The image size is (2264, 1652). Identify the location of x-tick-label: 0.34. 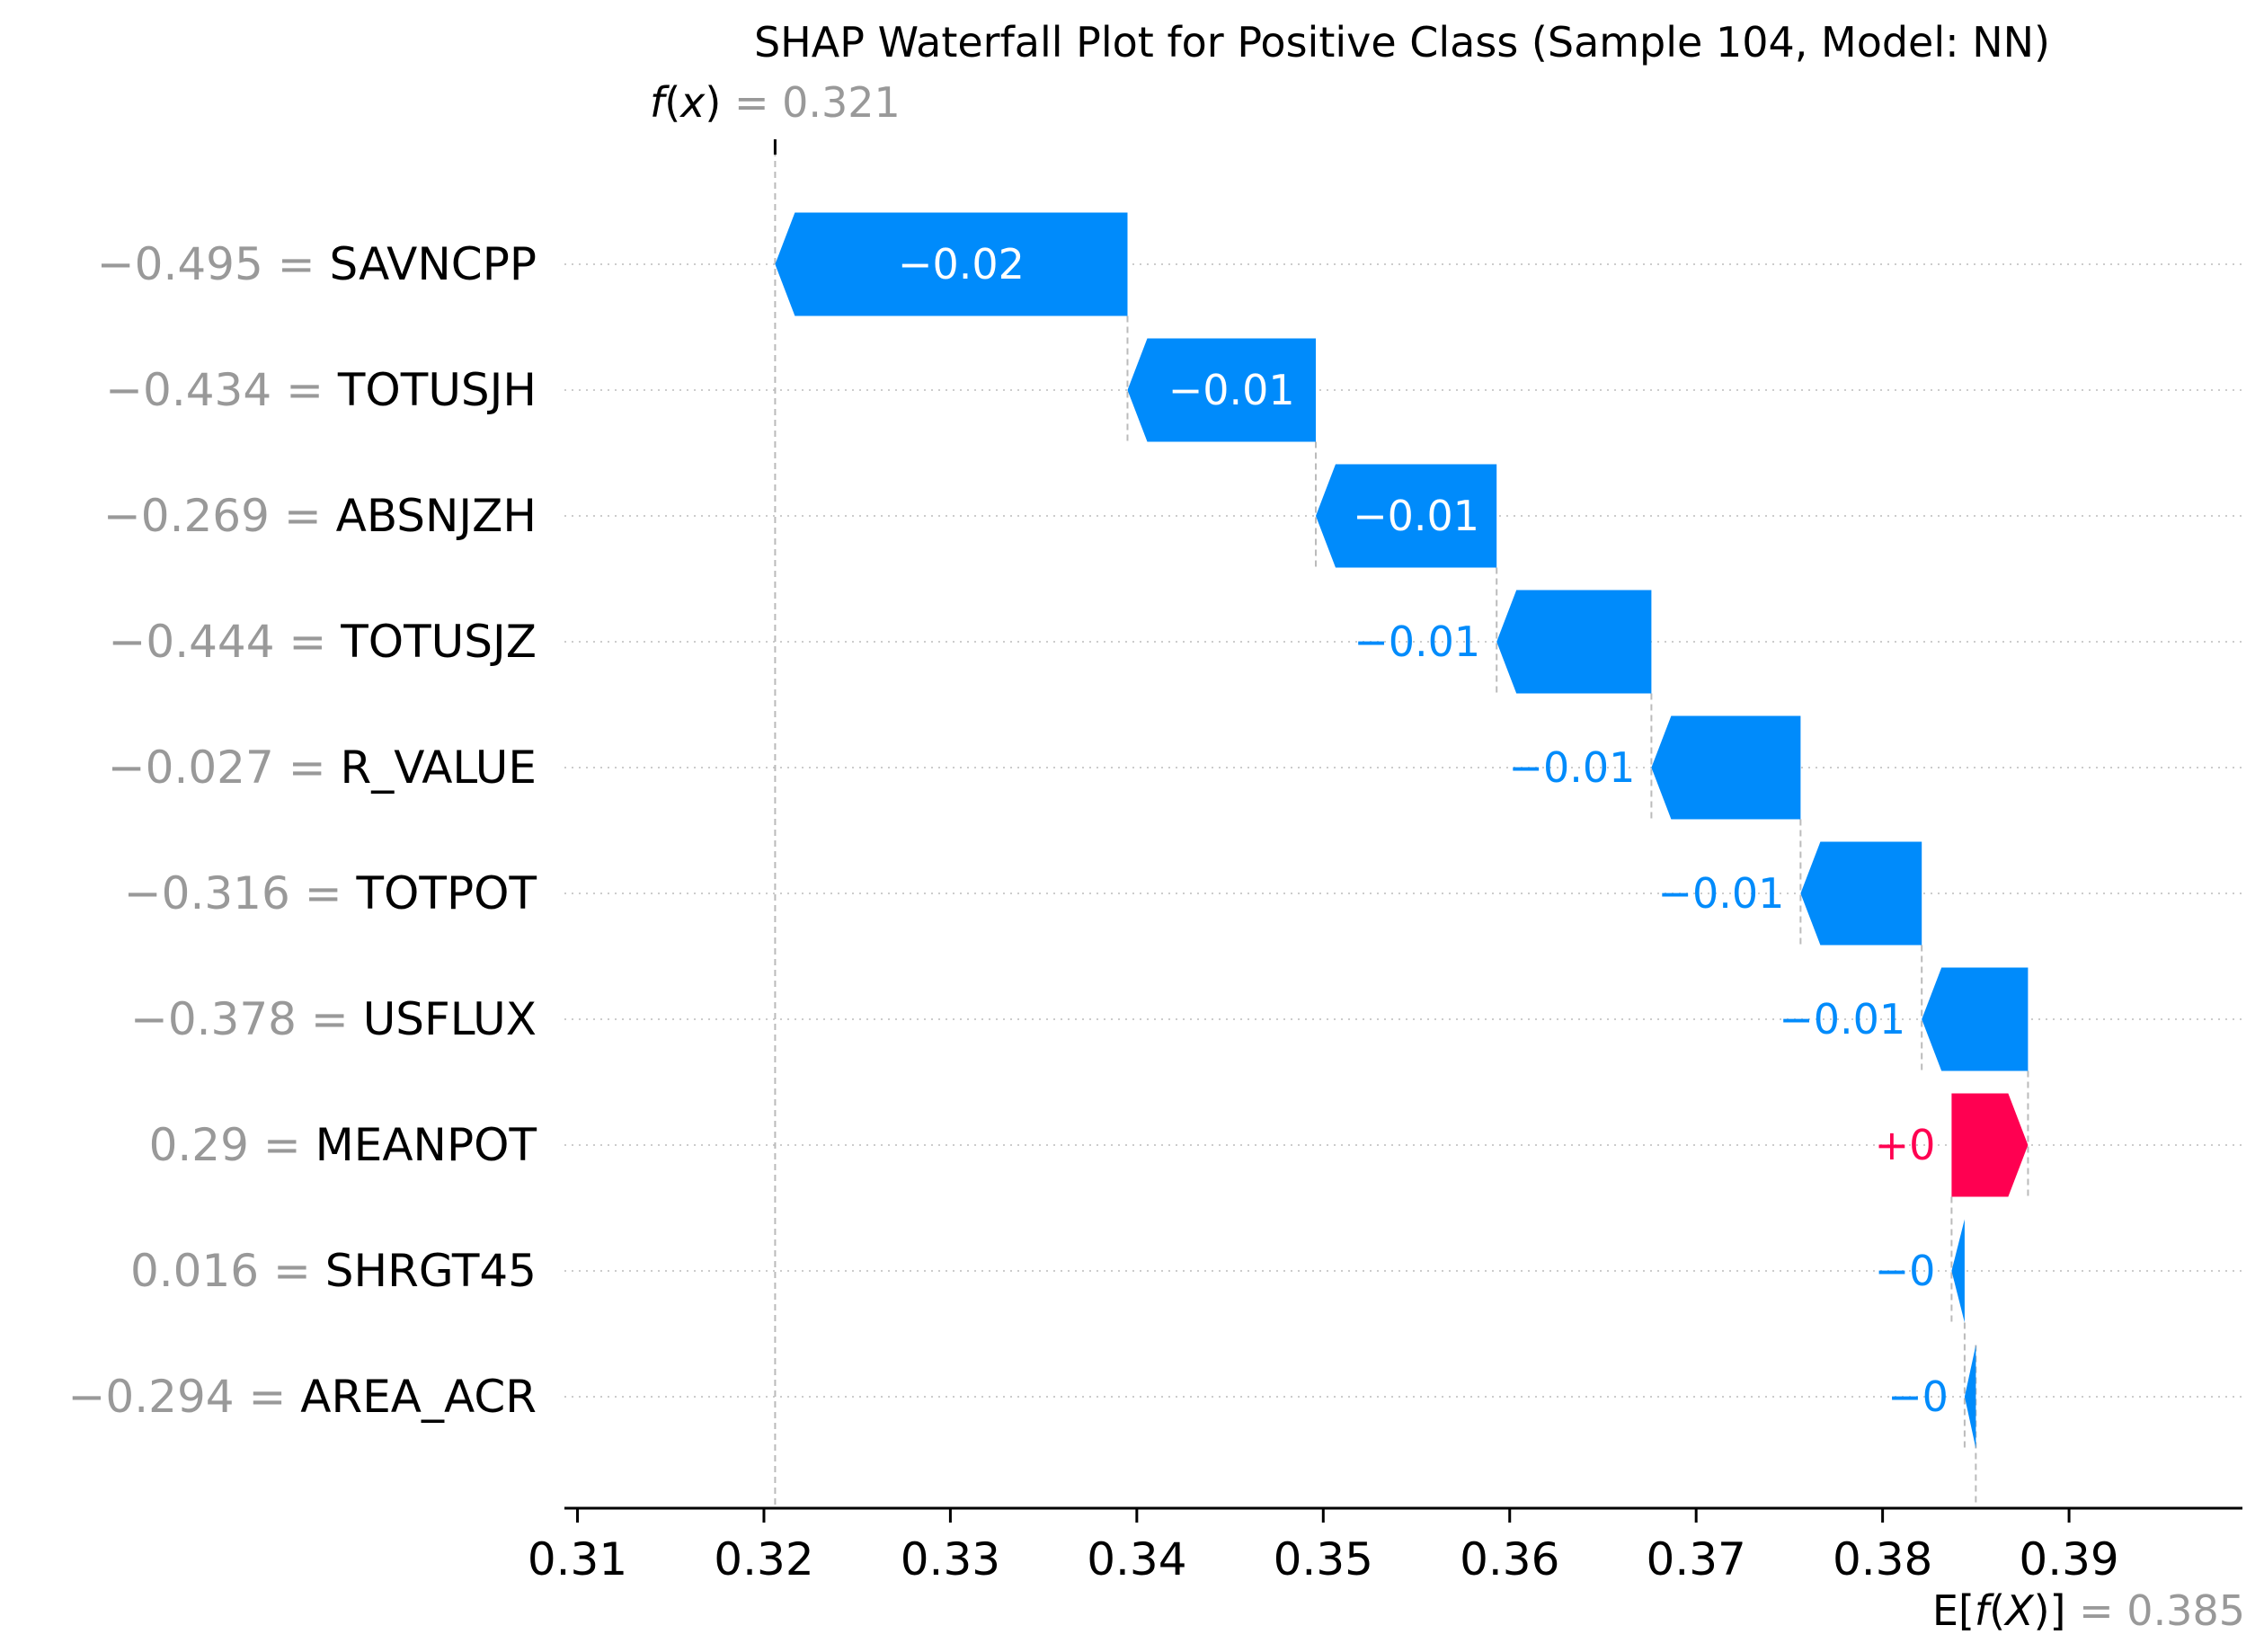
(1136, 1559).